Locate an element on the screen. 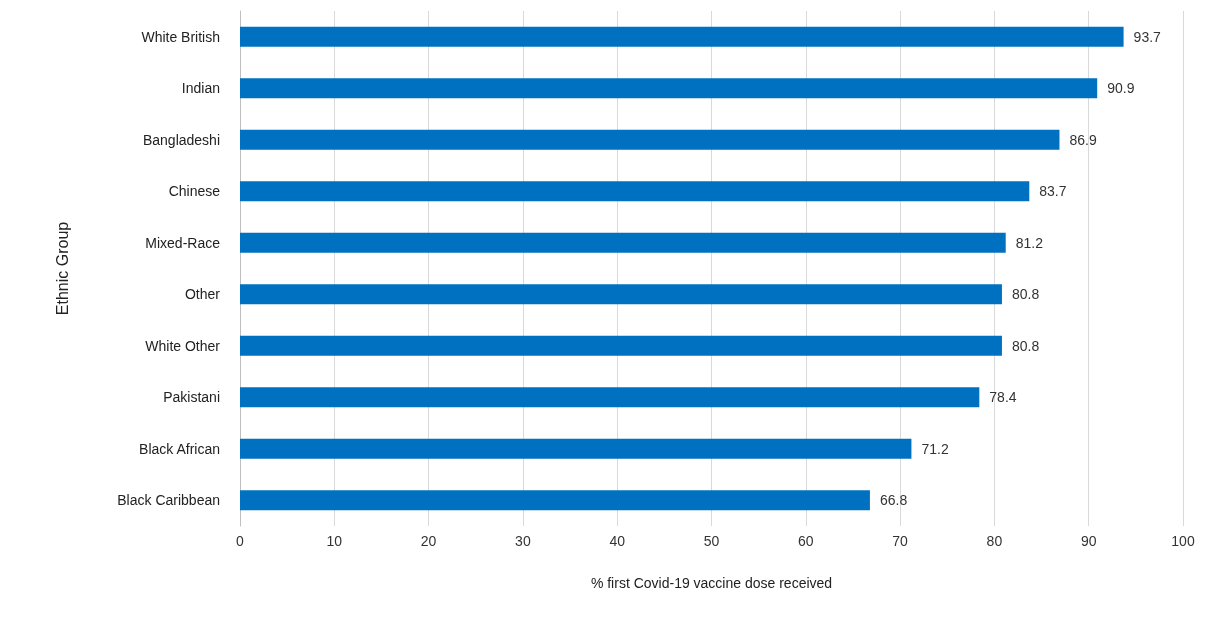 The width and height of the screenshot is (1223, 632). x-tick-label: 0 is located at coordinates (240, 541).